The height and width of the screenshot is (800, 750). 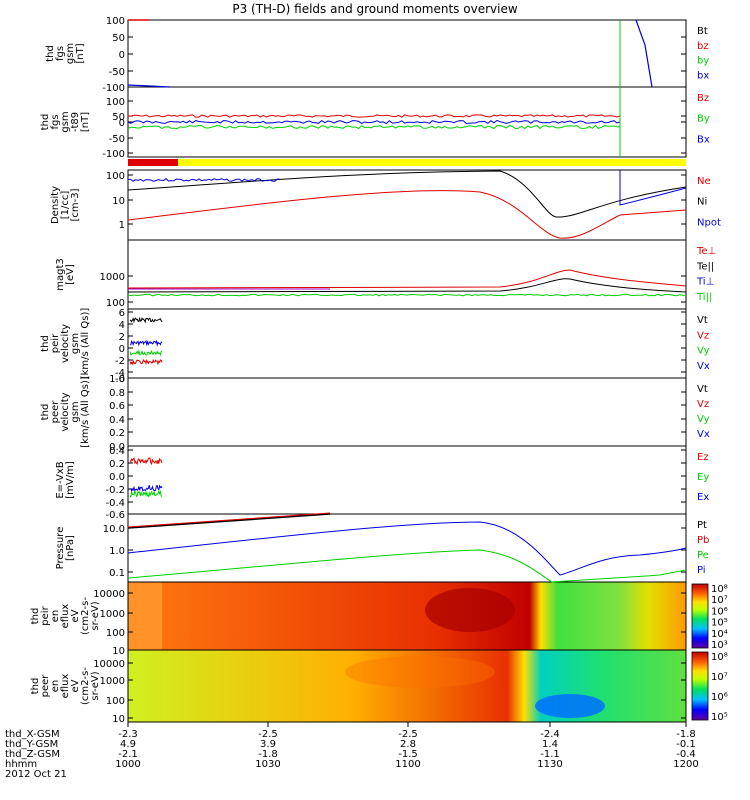 I want to click on spectrogram-minimum, so click(x=570, y=706).